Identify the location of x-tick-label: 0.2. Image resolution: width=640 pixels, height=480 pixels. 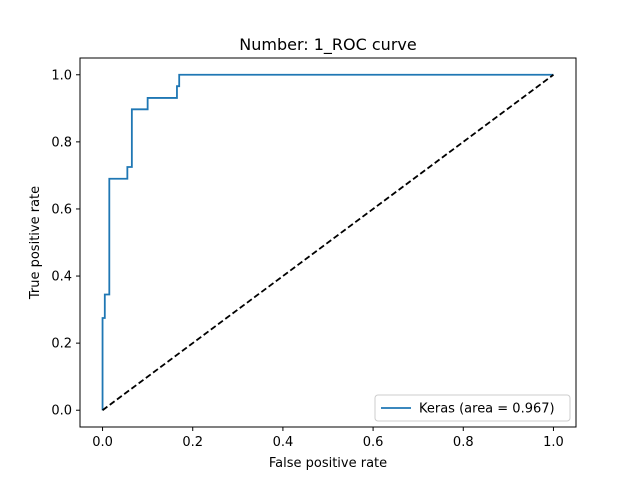
(192, 442).